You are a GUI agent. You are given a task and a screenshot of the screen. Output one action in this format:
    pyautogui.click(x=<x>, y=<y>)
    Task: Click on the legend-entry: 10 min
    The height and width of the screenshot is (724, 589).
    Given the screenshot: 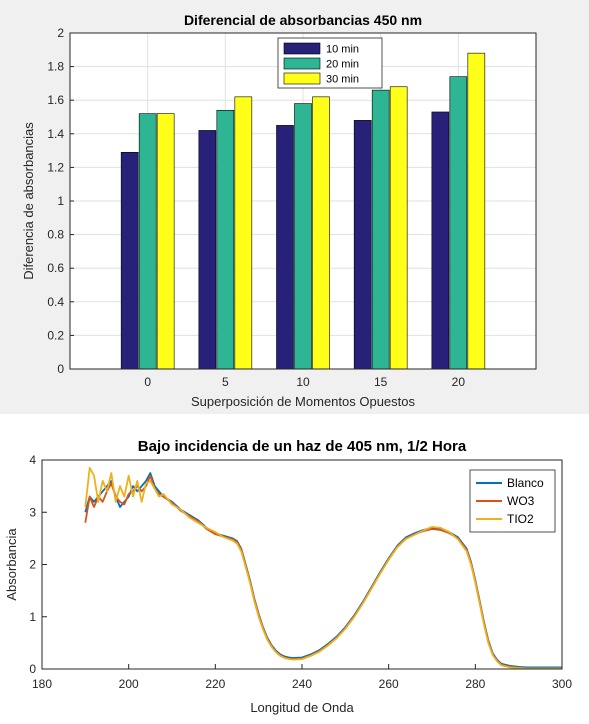 What is the action you would take?
    pyautogui.click(x=342, y=50)
    